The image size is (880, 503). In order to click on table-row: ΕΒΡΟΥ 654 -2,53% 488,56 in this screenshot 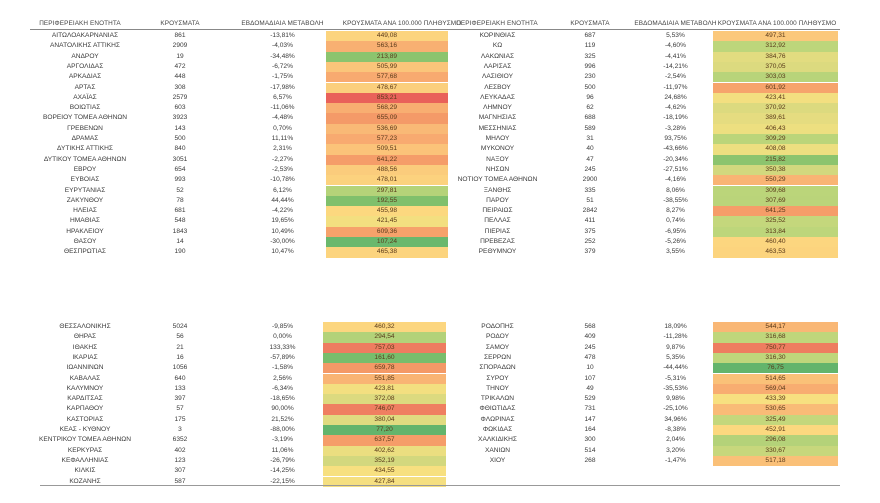, I will do `click(440, 170)`.